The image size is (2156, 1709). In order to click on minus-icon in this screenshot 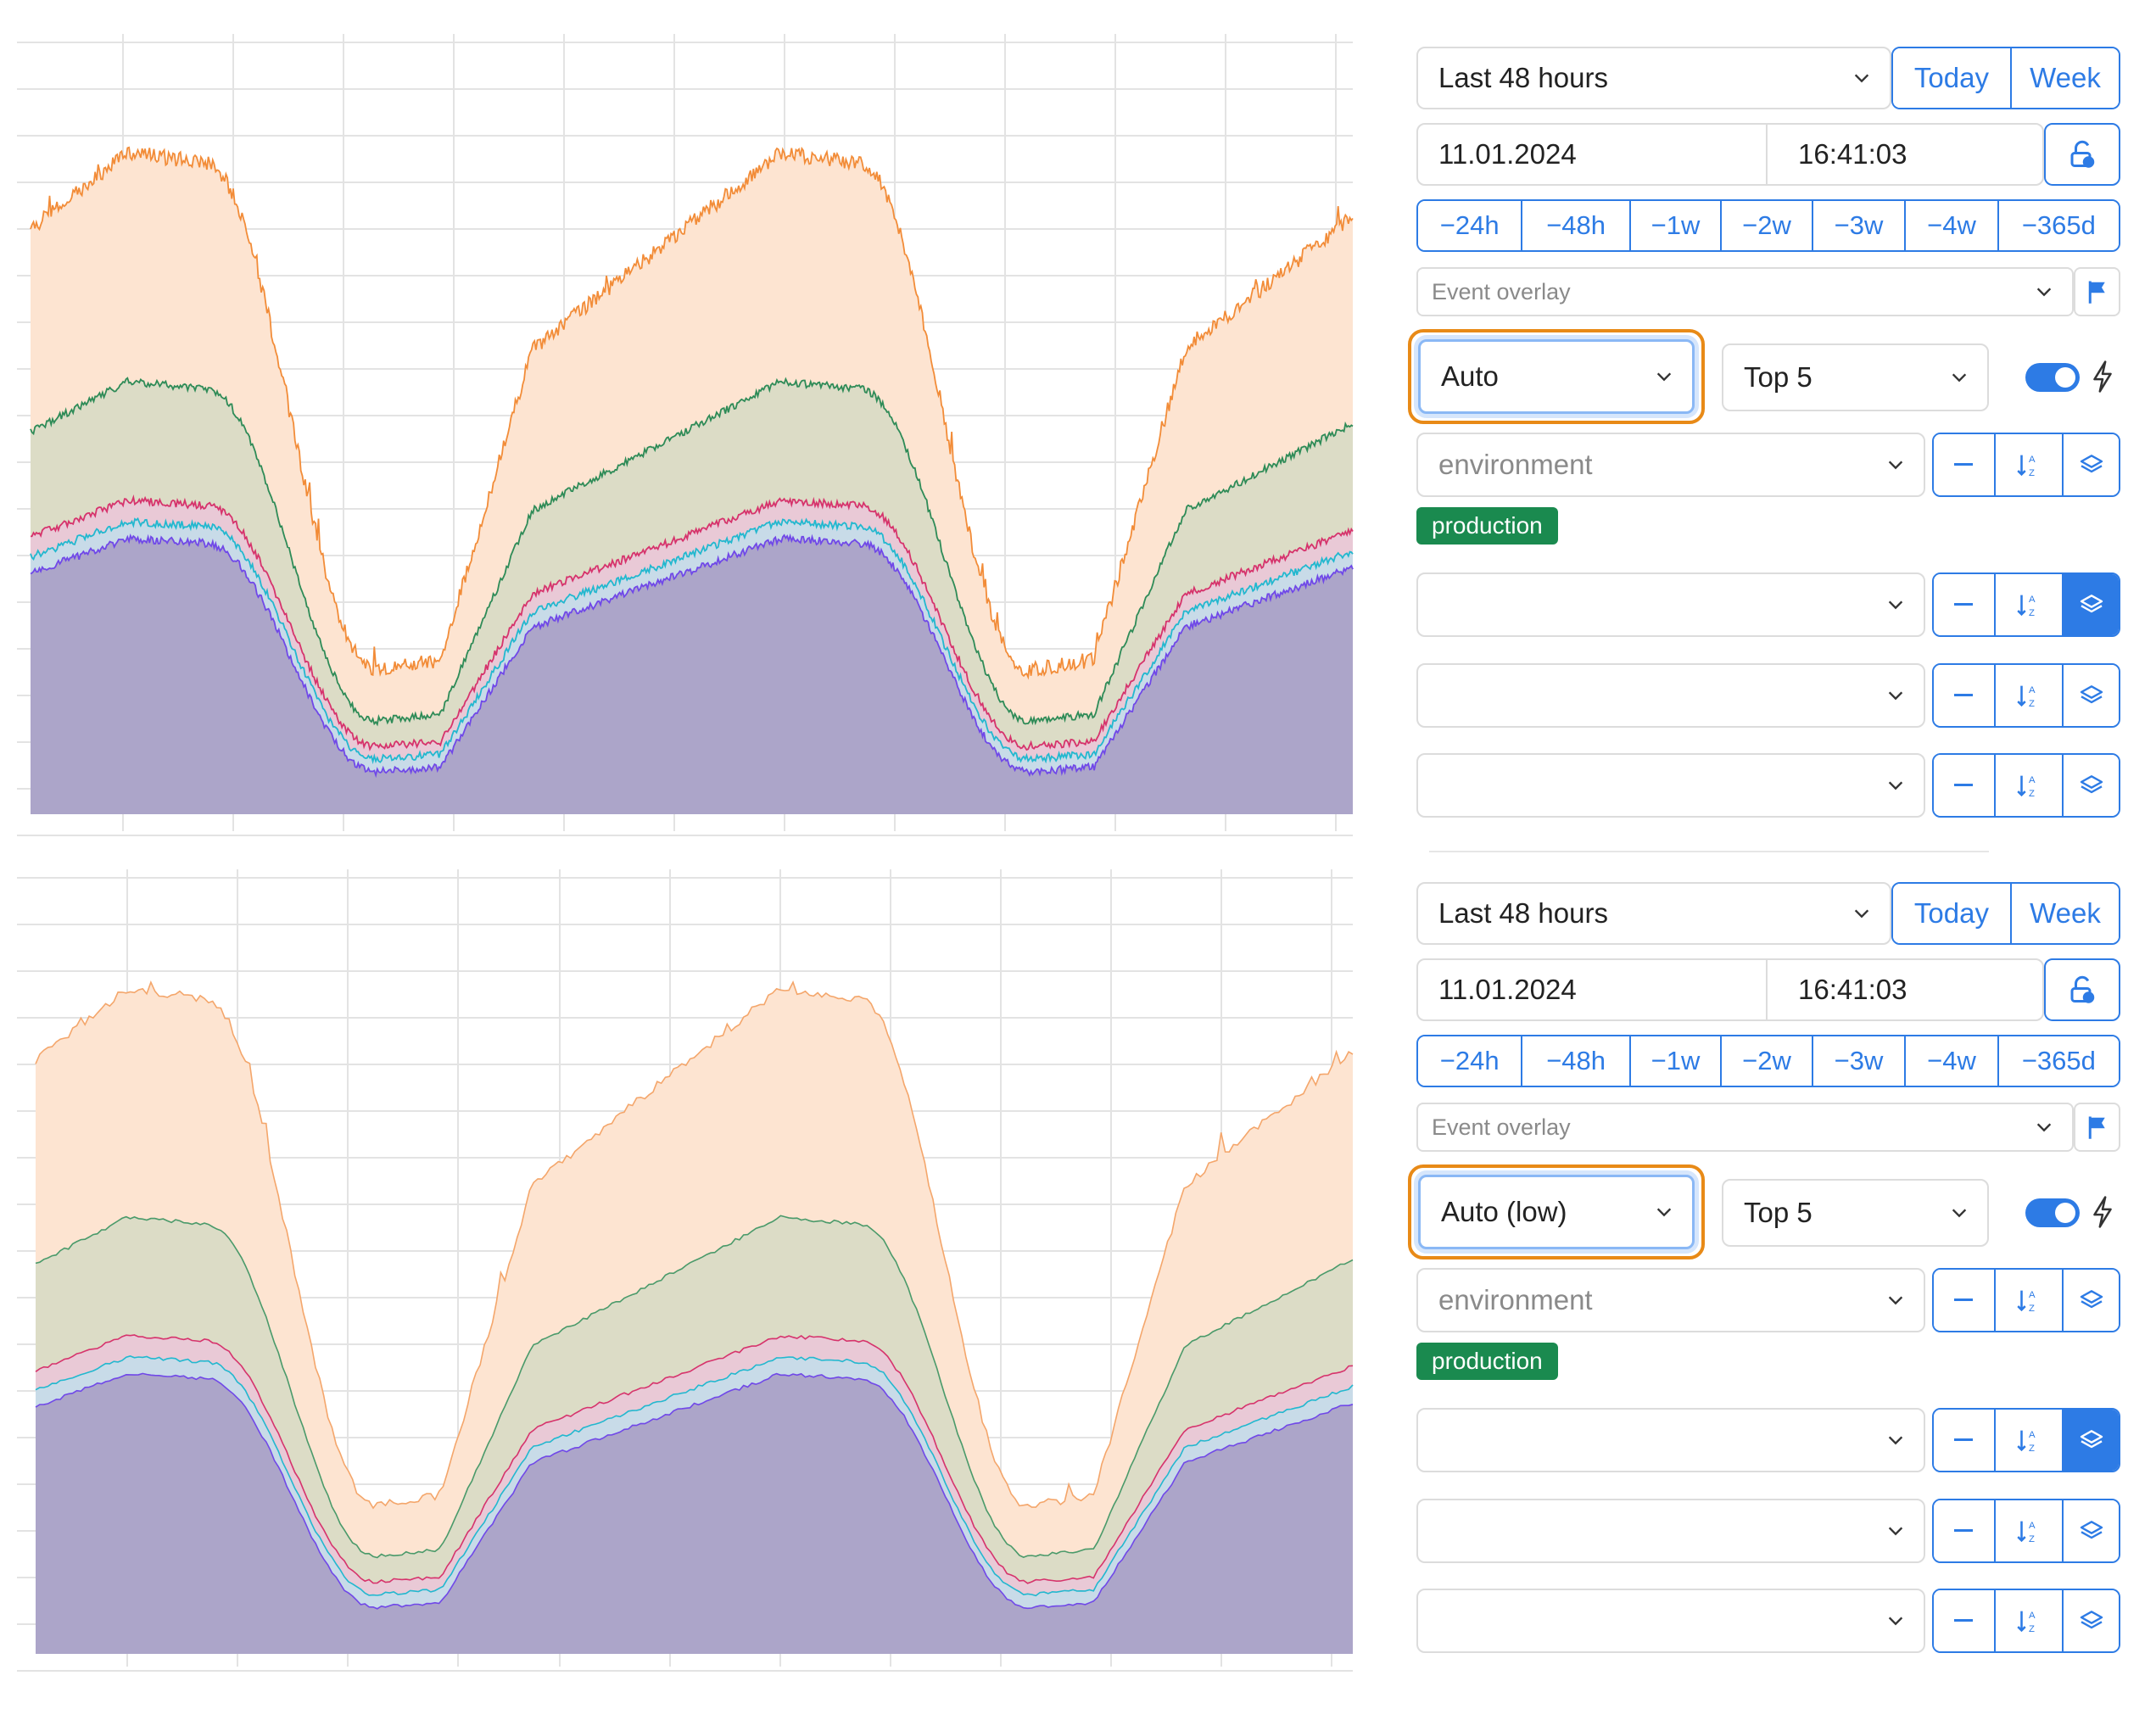, I will do `click(1964, 1530)`.